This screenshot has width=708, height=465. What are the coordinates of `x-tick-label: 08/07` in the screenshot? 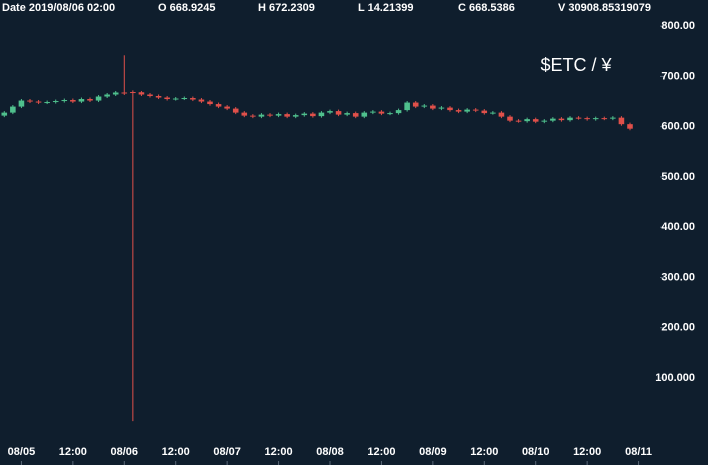 It's located at (227, 452).